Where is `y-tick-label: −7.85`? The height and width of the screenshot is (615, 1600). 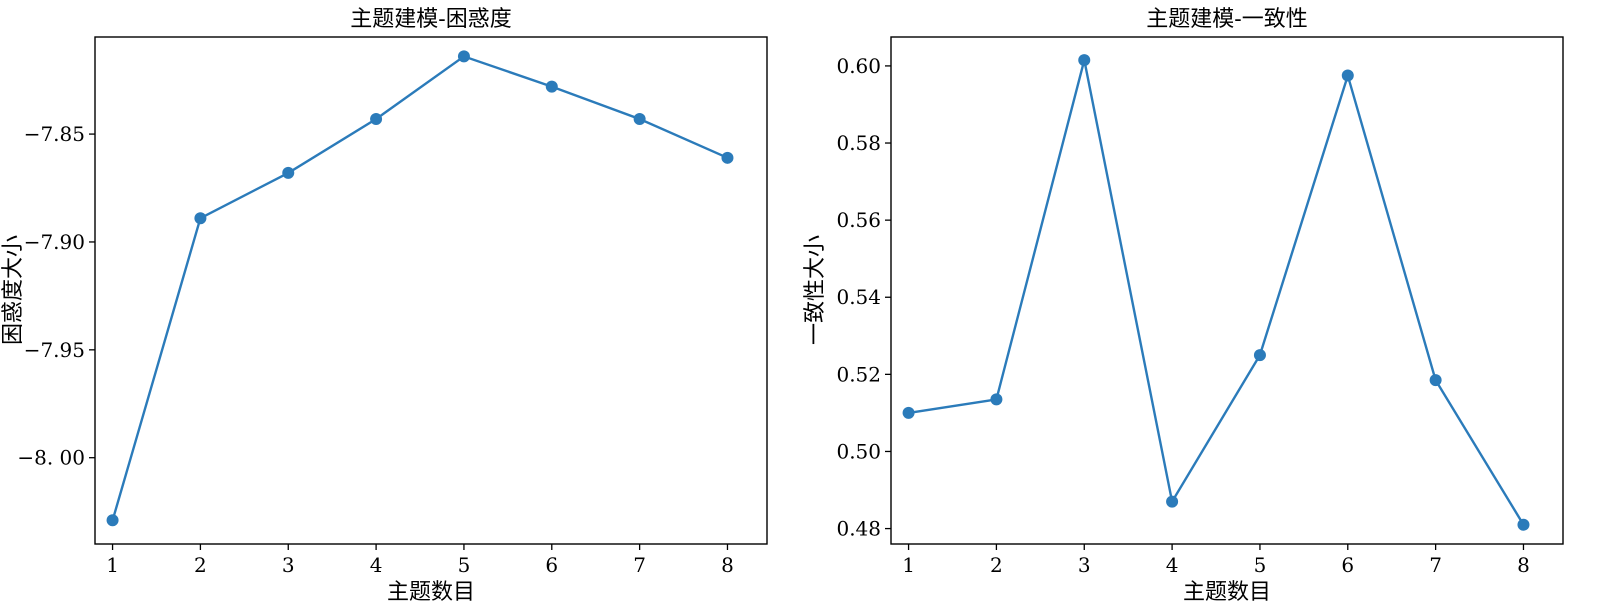 y-tick-label: −7.85 is located at coordinates (54, 134).